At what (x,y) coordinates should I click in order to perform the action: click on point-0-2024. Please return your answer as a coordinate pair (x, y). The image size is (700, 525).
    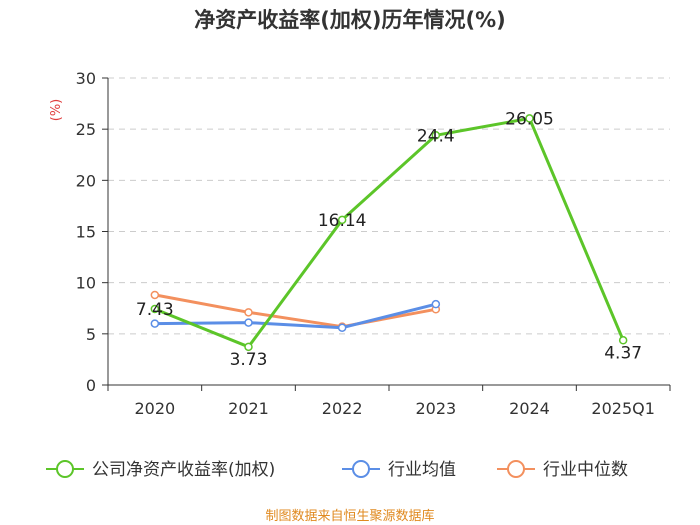
    Looking at the image, I should click on (529, 118).